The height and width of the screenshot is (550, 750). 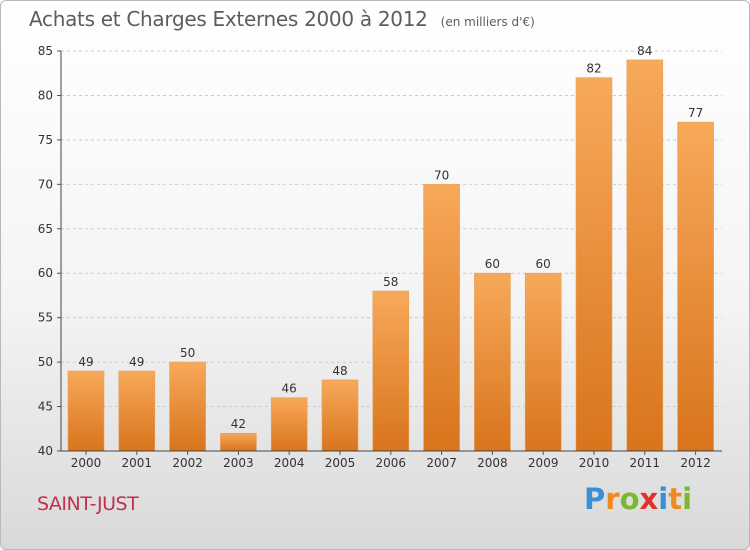 What do you see at coordinates (487, 22) in the screenshot?
I see `chart-unit: (en milliers d'€)` at bounding box center [487, 22].